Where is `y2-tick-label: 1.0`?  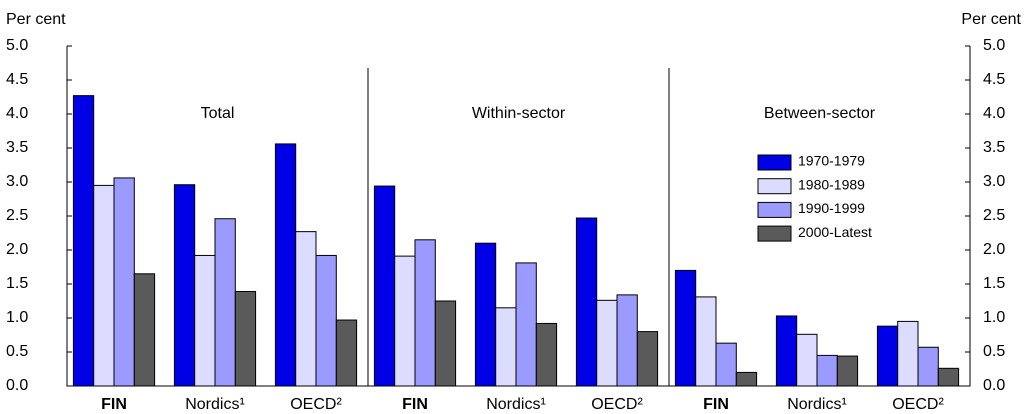
y2-tick-label: 1.0 is located at coordinates (994, 317).